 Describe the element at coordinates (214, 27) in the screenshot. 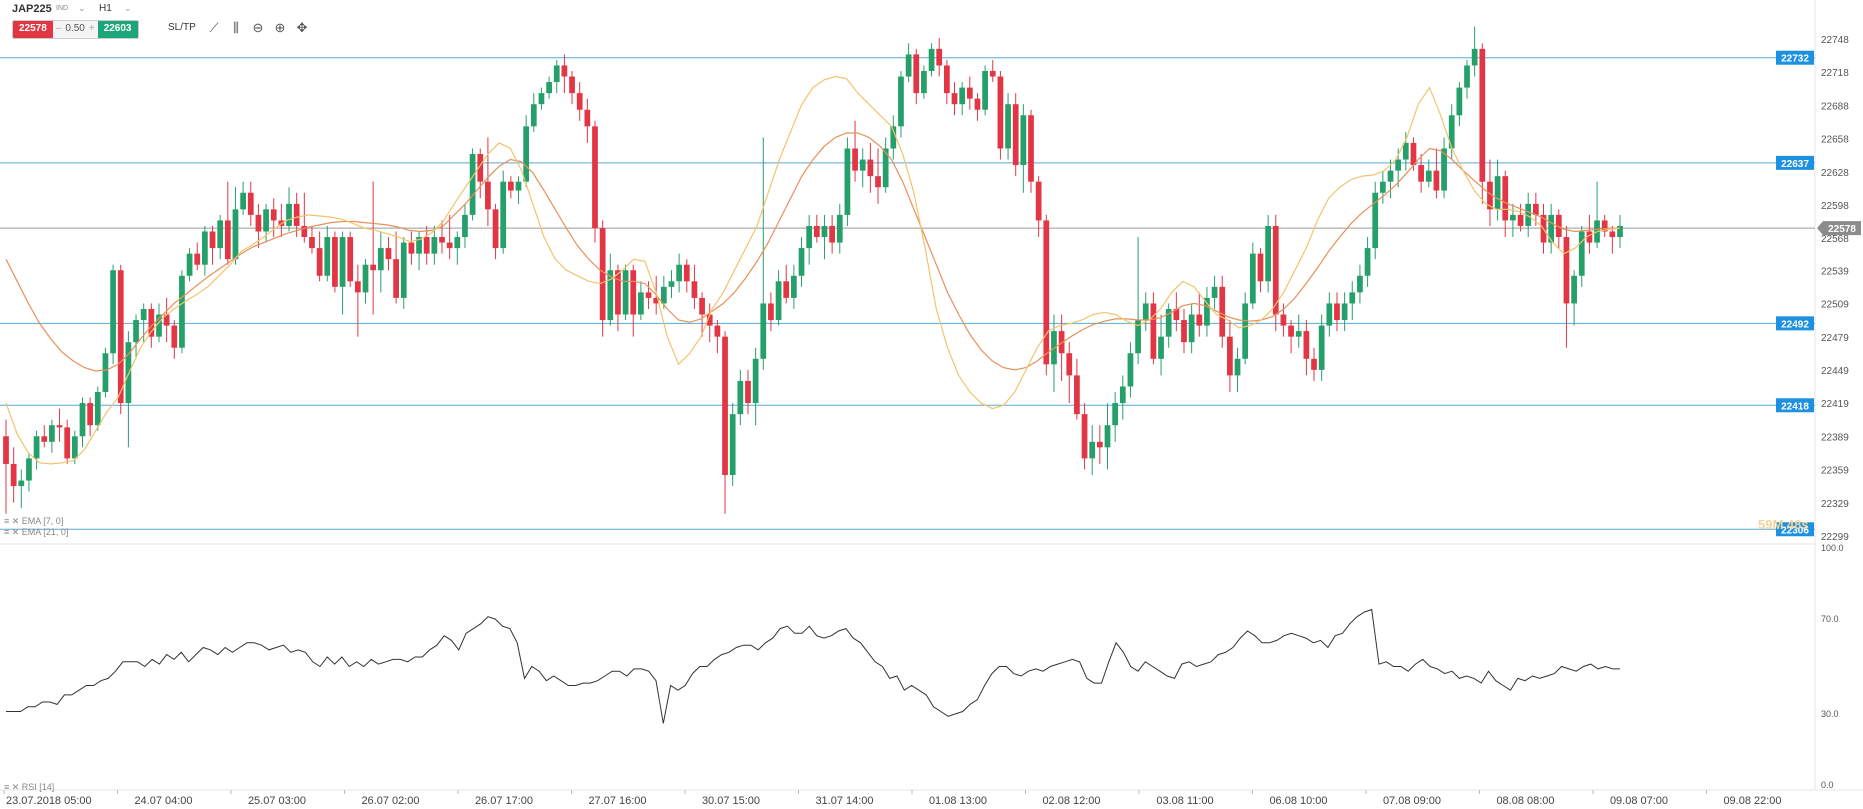

I see `line-chart-icon: ⟋` at that location.